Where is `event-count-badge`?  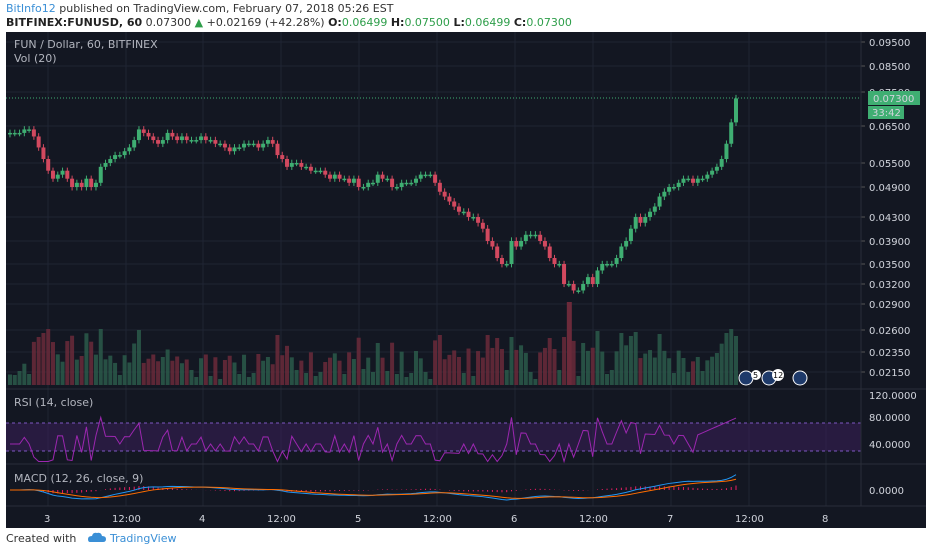 event-count-badge is located at coordinates (778, 375).